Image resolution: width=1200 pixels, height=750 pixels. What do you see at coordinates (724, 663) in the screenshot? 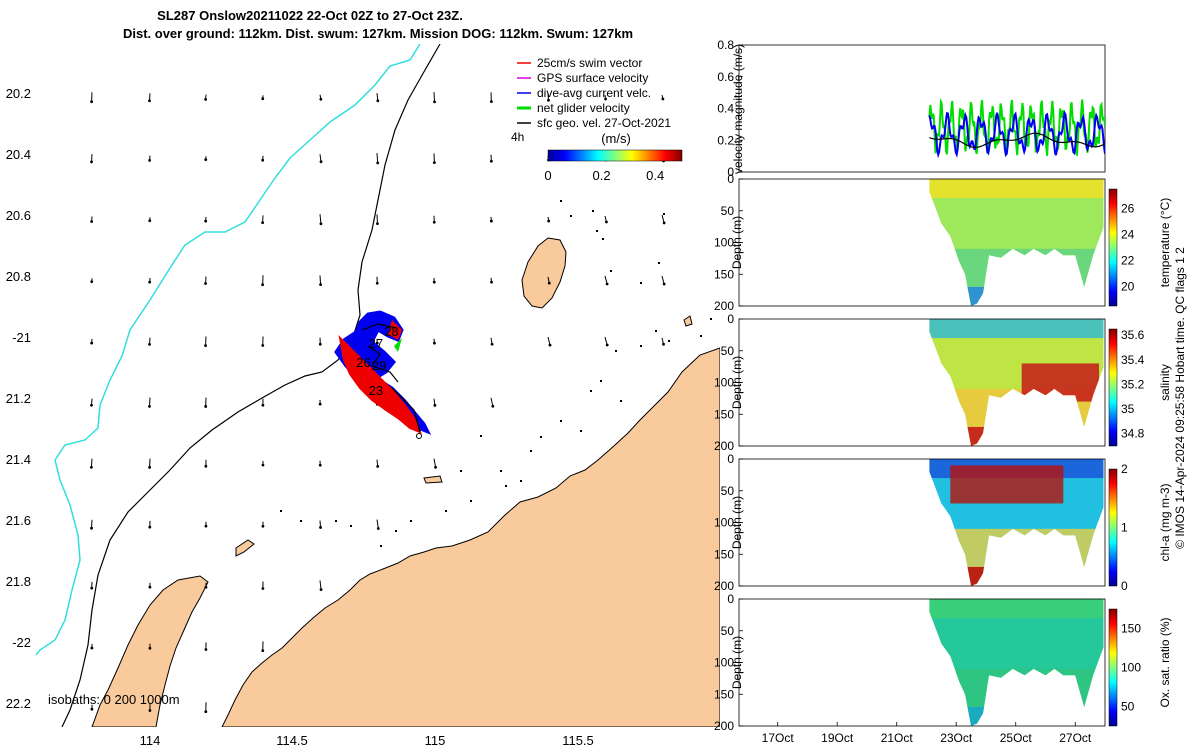
I see `section-y-tick: 100` at bounding box center [724, 663].